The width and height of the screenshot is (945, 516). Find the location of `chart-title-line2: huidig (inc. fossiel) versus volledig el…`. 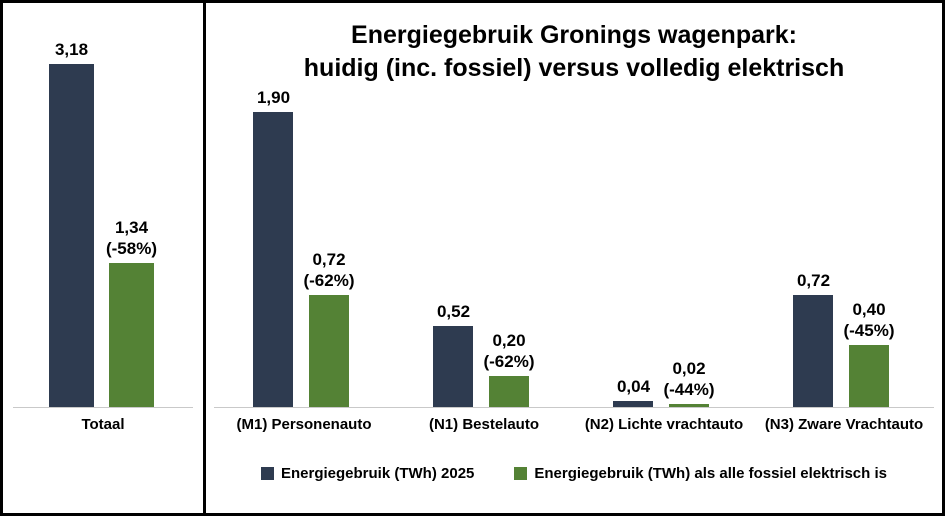

chart-title-line2: huidig (inc. fossiel) versus volledig el… is located at coordinates (574, 67).